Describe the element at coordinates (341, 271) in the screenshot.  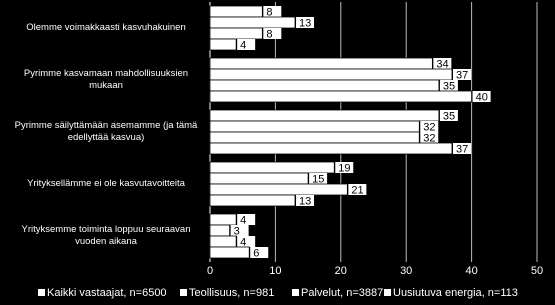
I see `x-tick-label: 20` at that location.